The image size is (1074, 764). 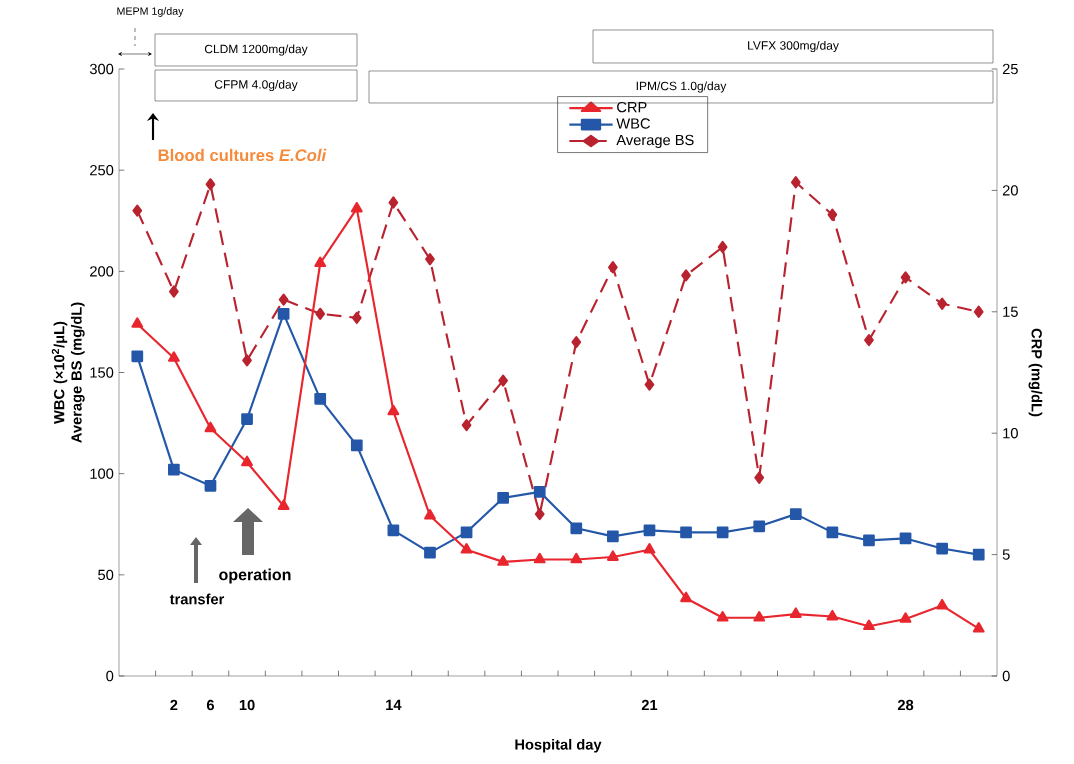 What do you see at coordinates (681, 87) in the screenshot?
I see `annotation: IPM/CS 1.0g/day` at bounding box center [681, 87].